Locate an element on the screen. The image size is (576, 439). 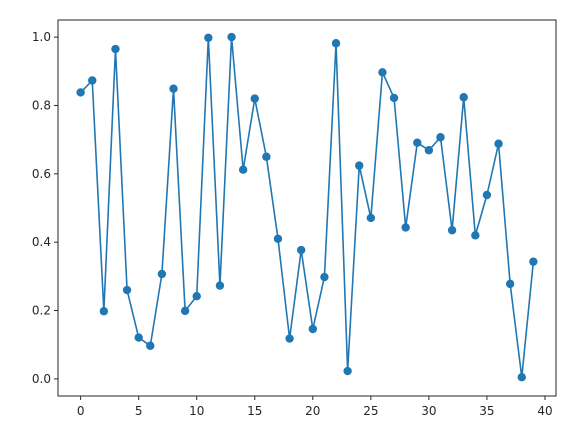
y-tick-label: 0.0 is located at coordinates (41, 379).